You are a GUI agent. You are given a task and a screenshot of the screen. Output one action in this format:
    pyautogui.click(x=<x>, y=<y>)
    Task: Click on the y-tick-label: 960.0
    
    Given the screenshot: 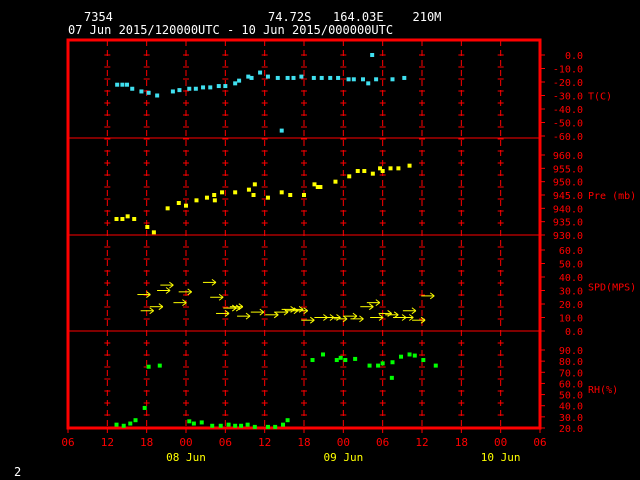 What is the action you would take?
    pyautogui.click(x=568, y=156)
    